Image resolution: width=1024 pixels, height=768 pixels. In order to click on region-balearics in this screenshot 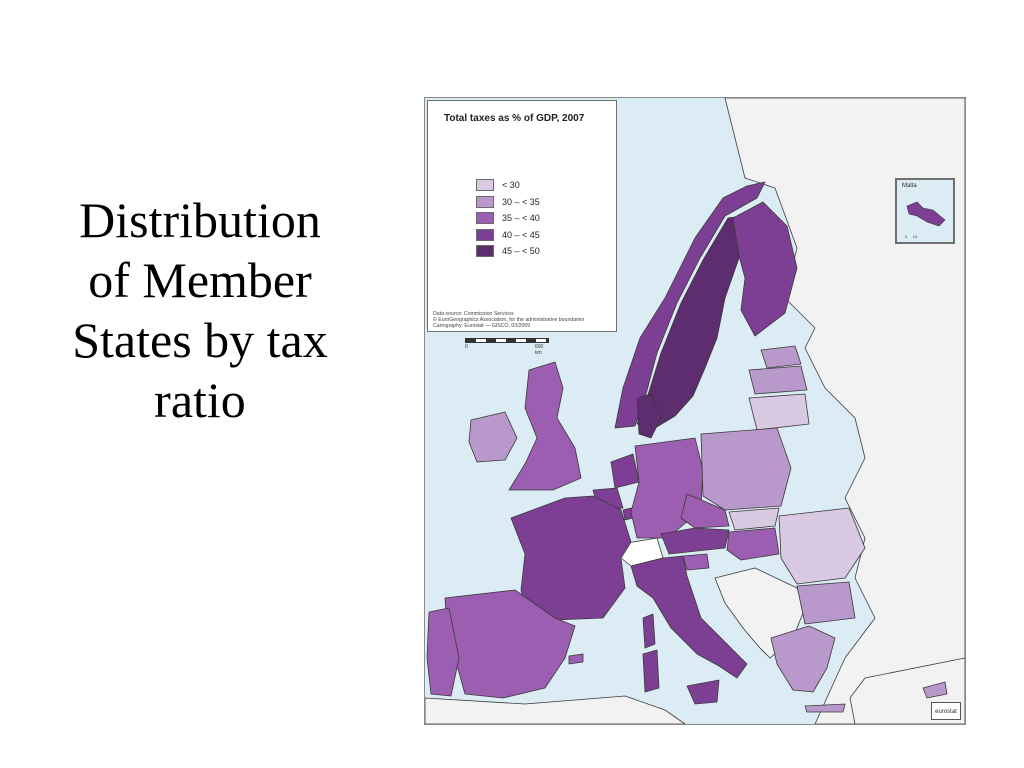, I will do `click(576, 659)`.